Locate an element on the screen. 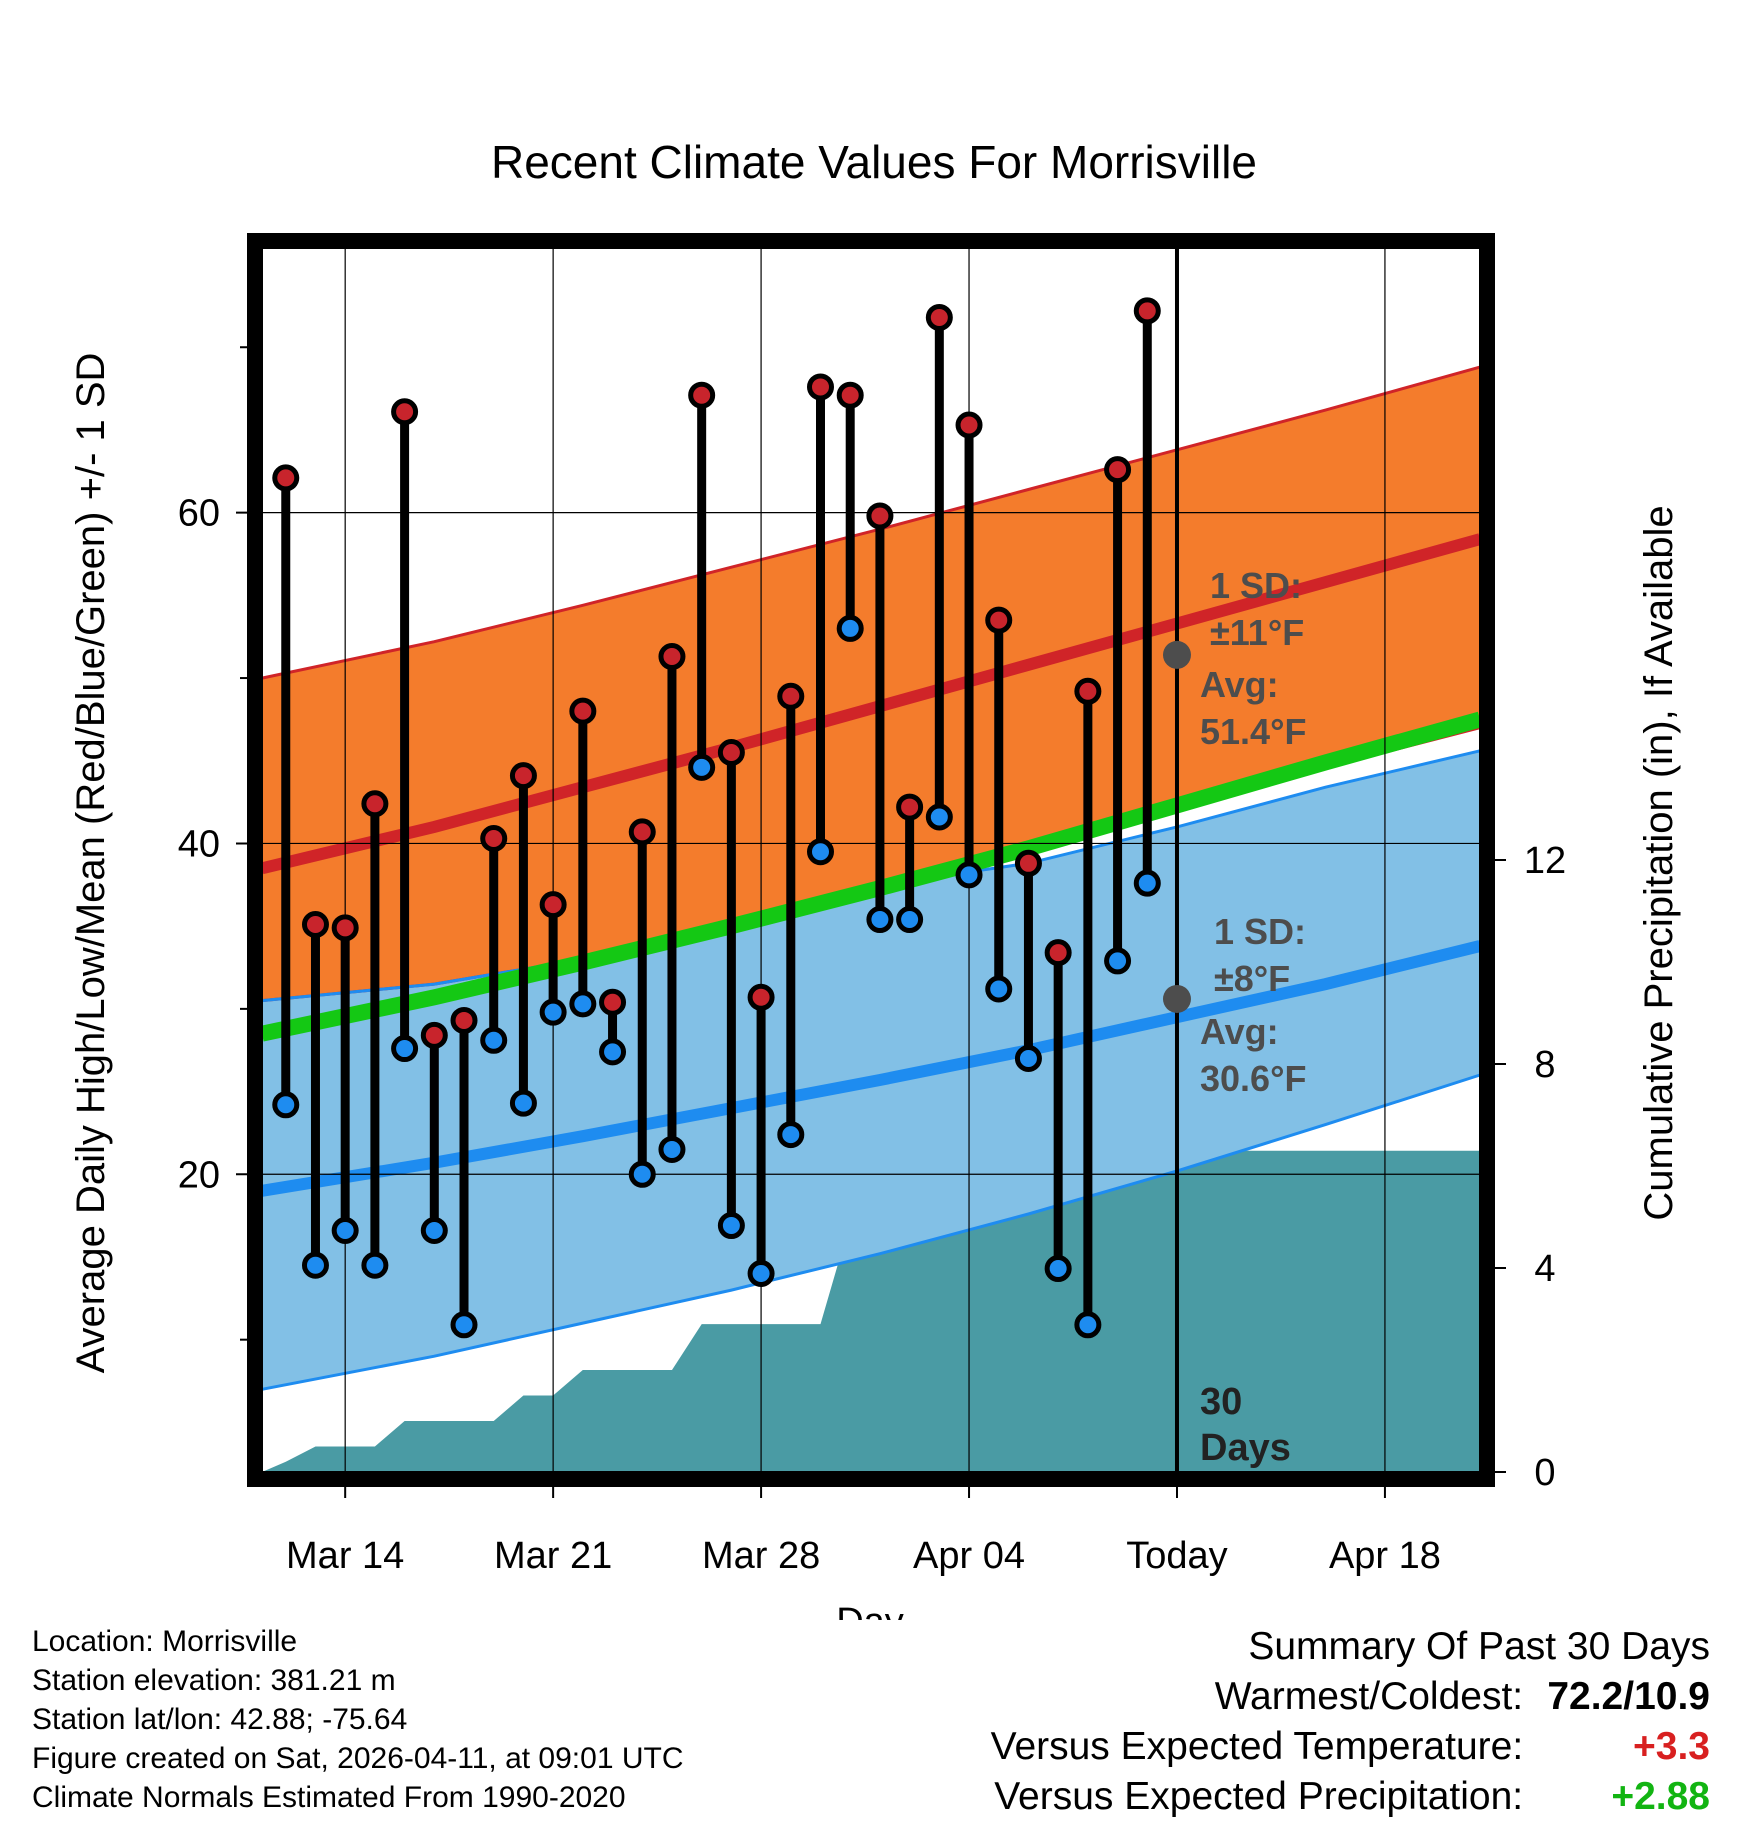  elevation-text: Station elevation: 381.21 m is located at coordinates (214, 1680).